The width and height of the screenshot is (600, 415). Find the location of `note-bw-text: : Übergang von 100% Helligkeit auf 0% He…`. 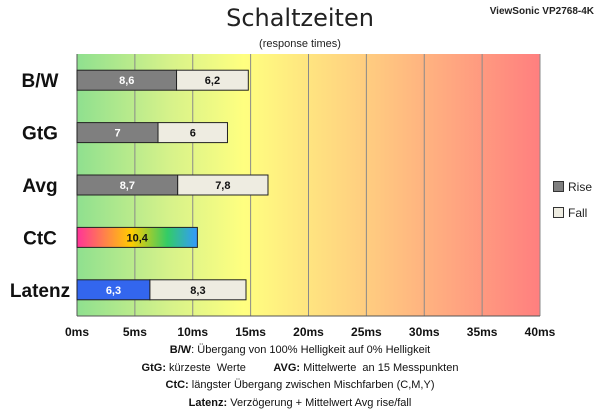

note-bw-text: : Übergang von 100% Helligkeit auf 0% He… is located at coordinates (311, 350).